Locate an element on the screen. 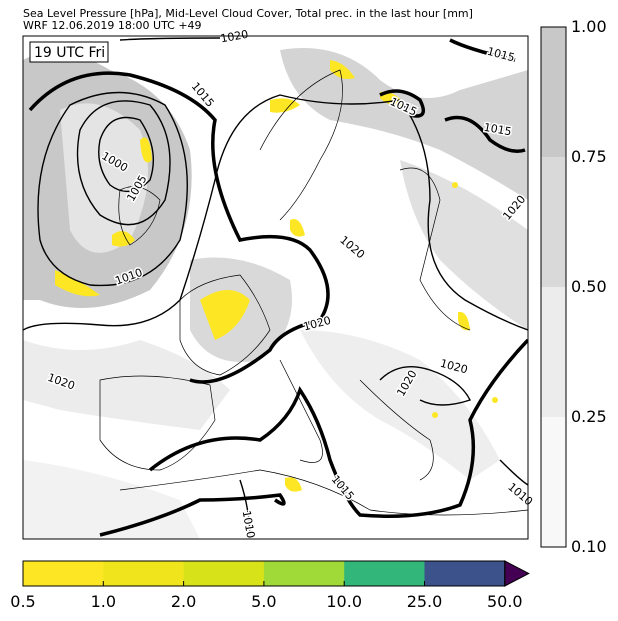 Image resolution: width=618 pixels, height=621 pixels. border-line is located at coordinates (435, 249).